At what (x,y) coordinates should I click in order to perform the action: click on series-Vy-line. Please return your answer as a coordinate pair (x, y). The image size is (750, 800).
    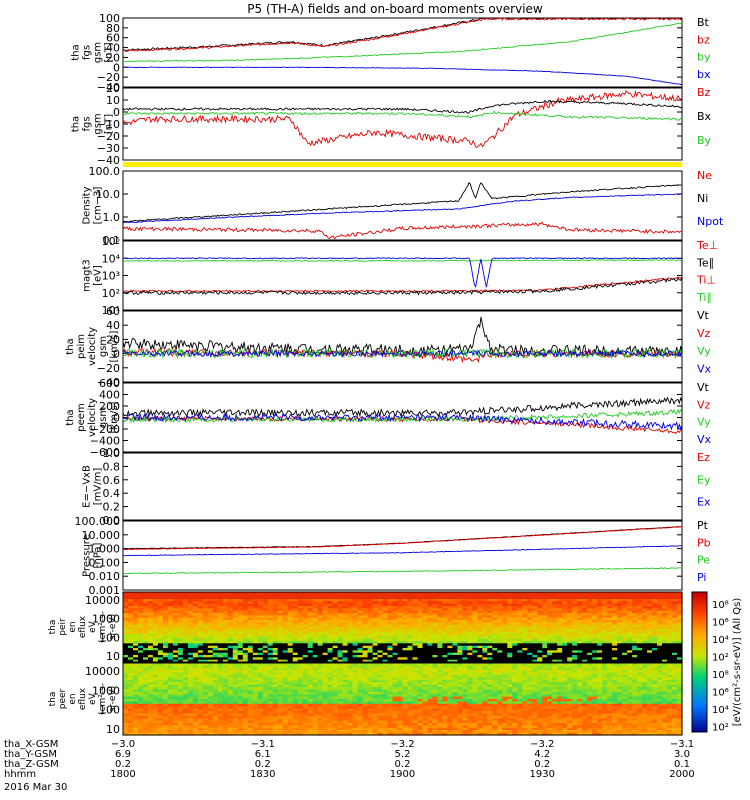
    Looking at the image, I should click on (402, 416).